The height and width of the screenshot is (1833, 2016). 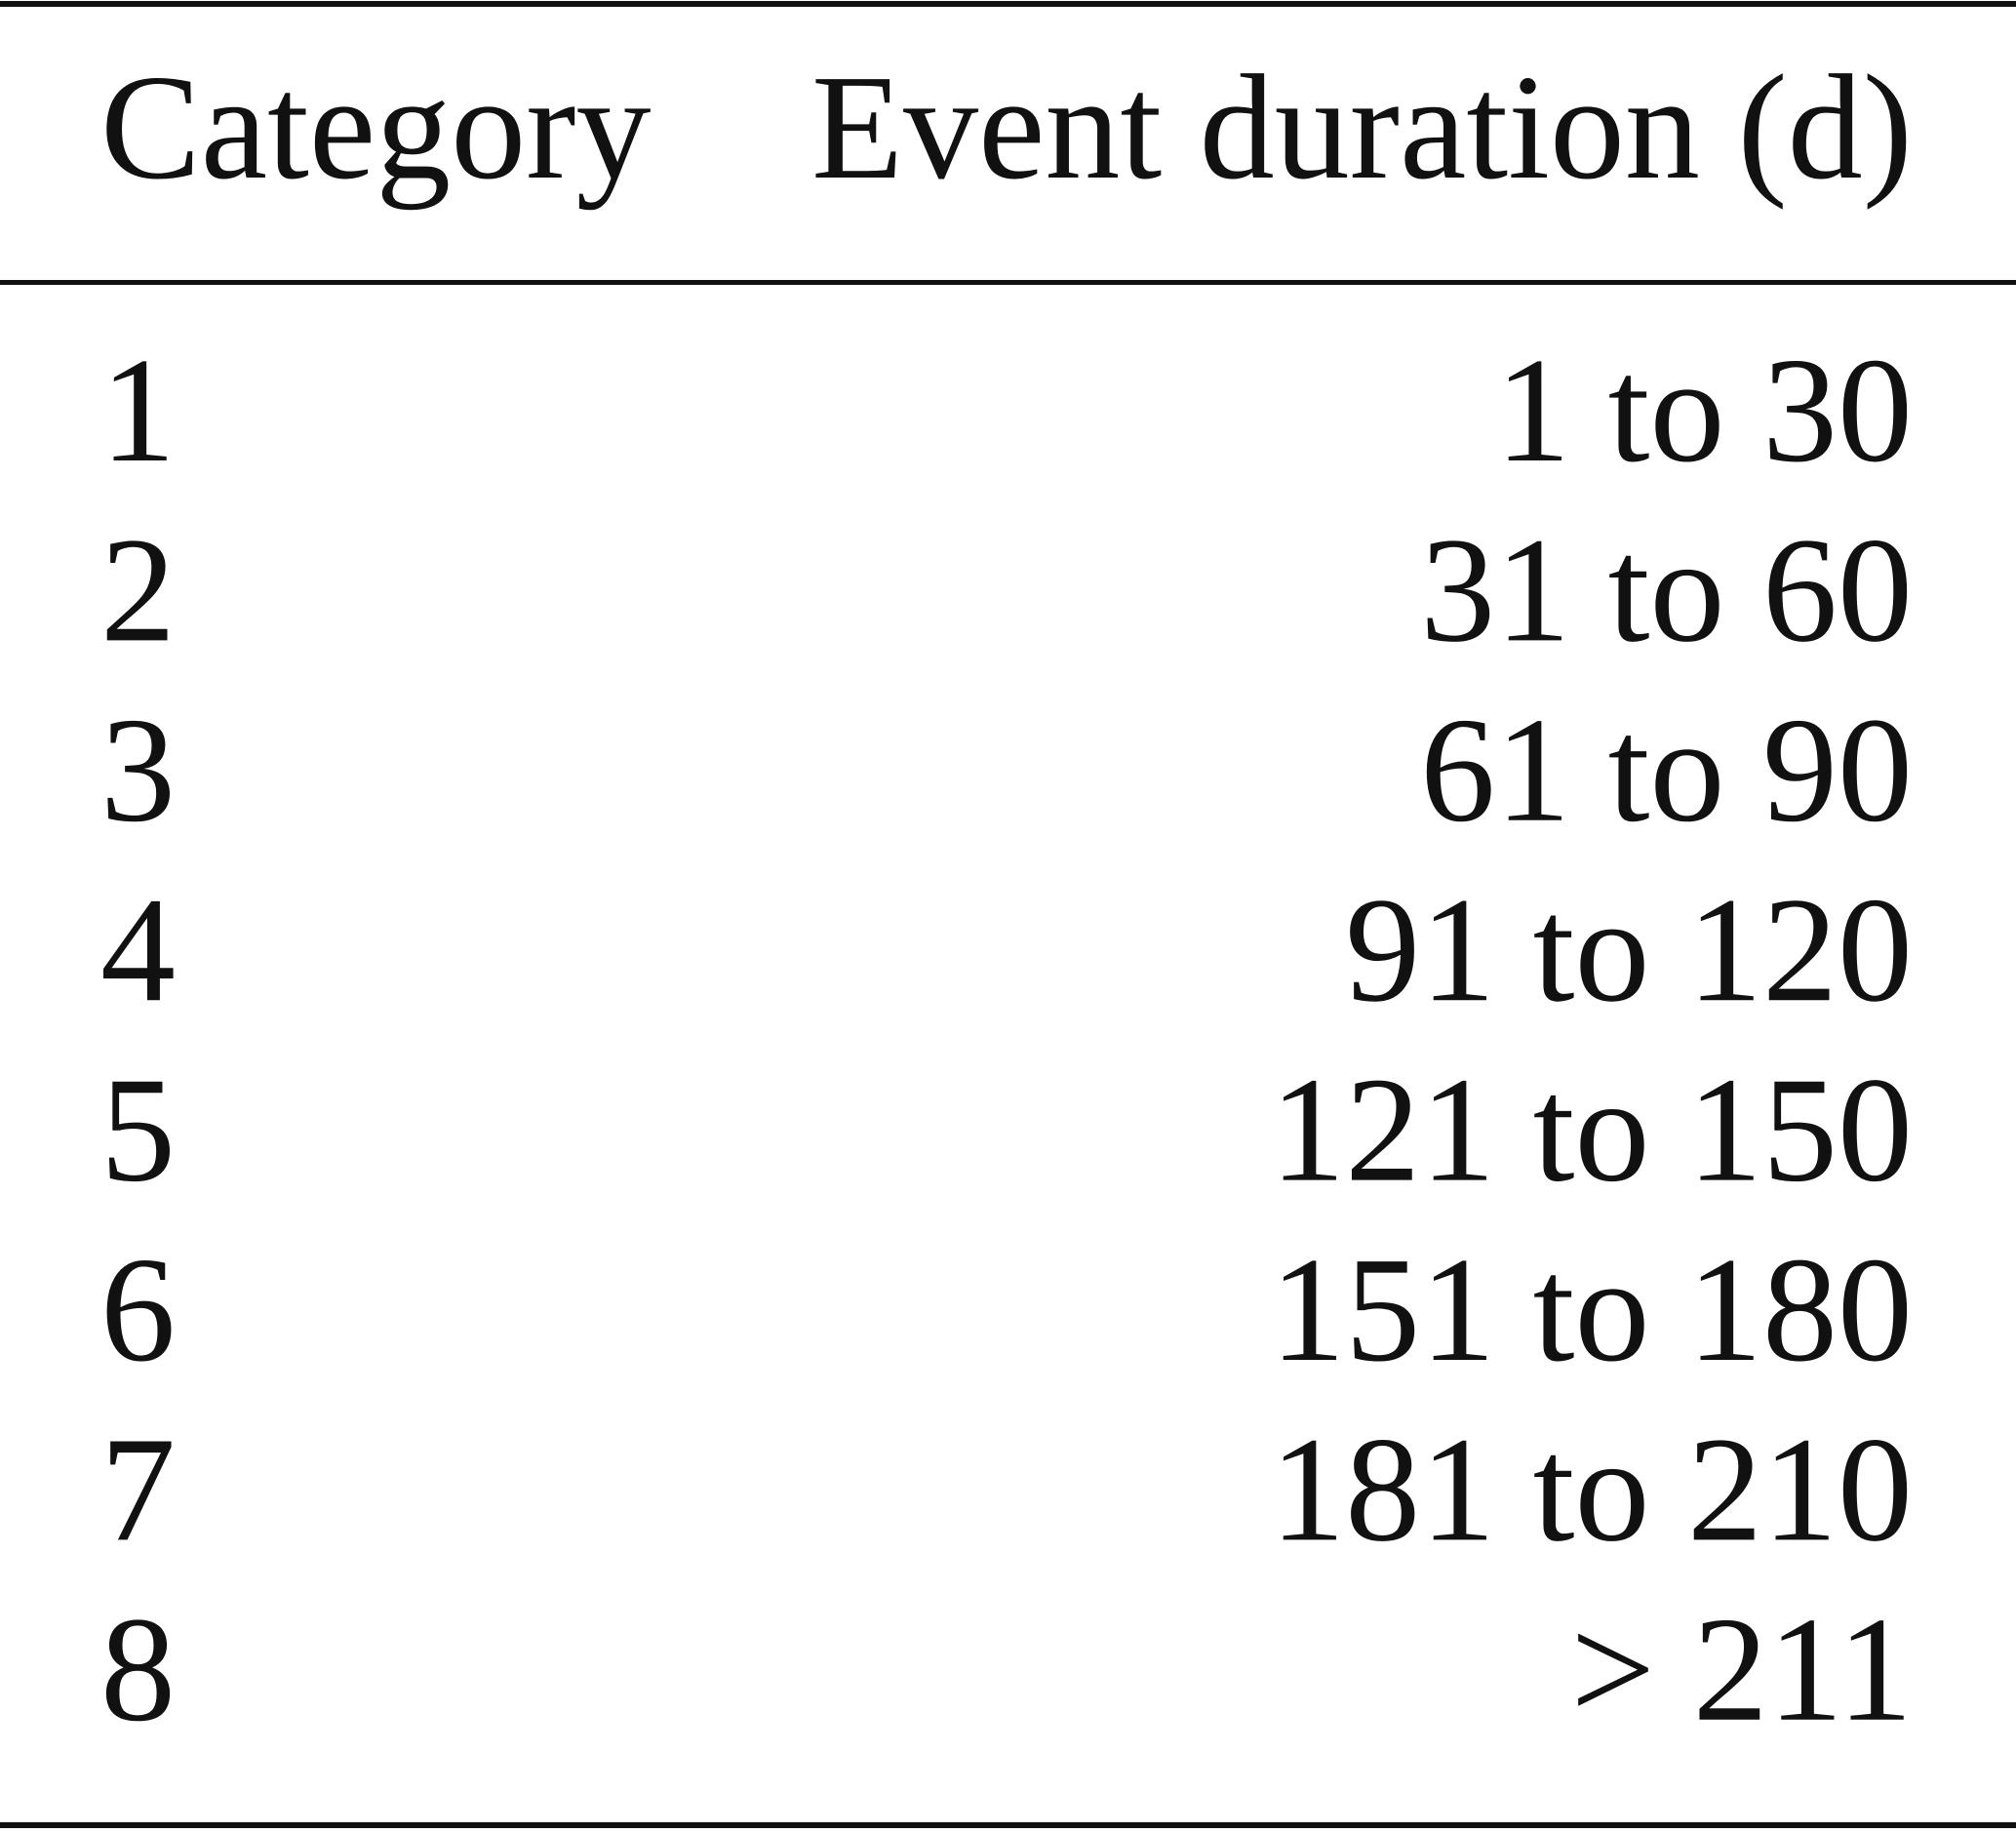 What do you see at coordinates (1008, 4) in the screenshot?
I see `top-rule` at bounding box center [1008, 4].